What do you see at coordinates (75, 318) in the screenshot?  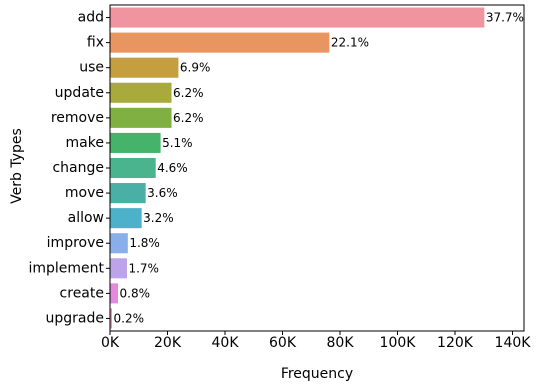 I see `y-tick-label-upgrade: upgrade` at bounding box center [75, 318].